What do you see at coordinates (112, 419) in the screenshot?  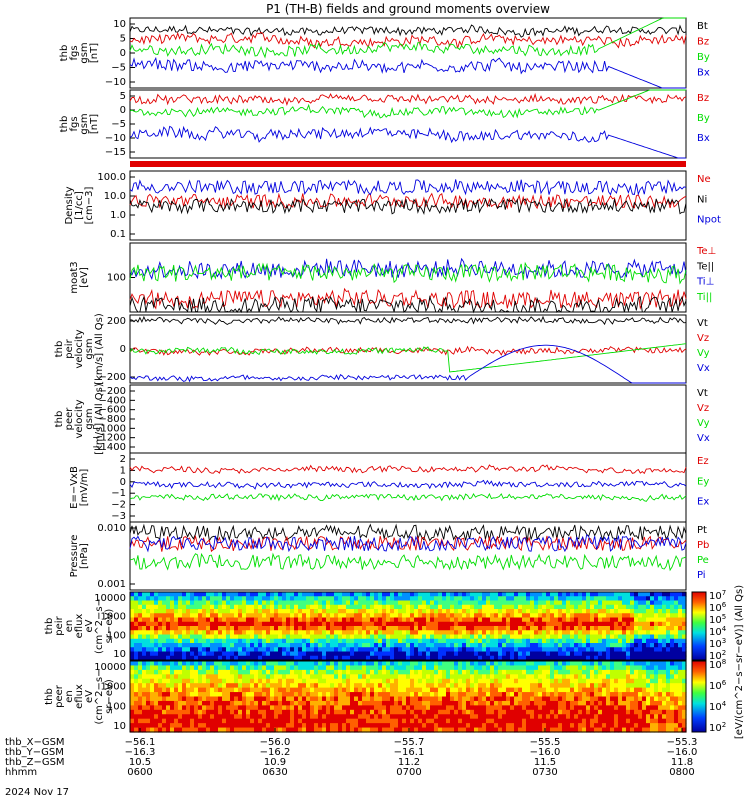 I see `ytick-label: −800` at bounding box center [112, 419].